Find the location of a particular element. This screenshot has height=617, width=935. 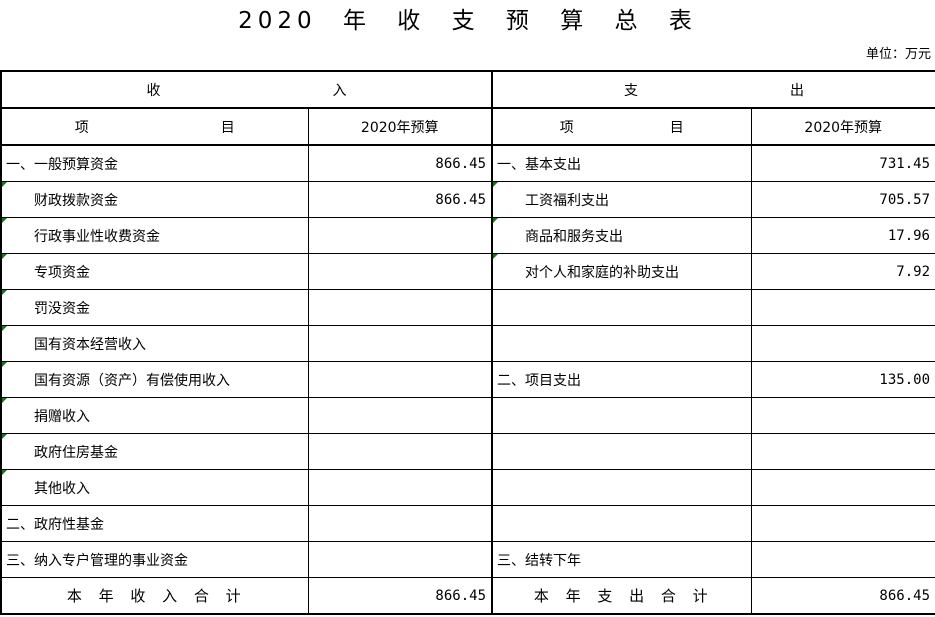

totals-row: 本 年 收 入 合 计 866.45 本 年 支 出 合 计 866.45 is located at coordinates (467, 596).